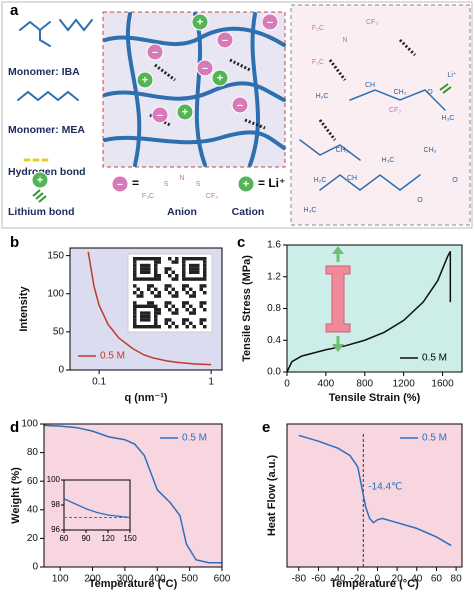 This screenshot has height=592, width=474. I want to click on x-tick-label: 400, so click(157, 579).